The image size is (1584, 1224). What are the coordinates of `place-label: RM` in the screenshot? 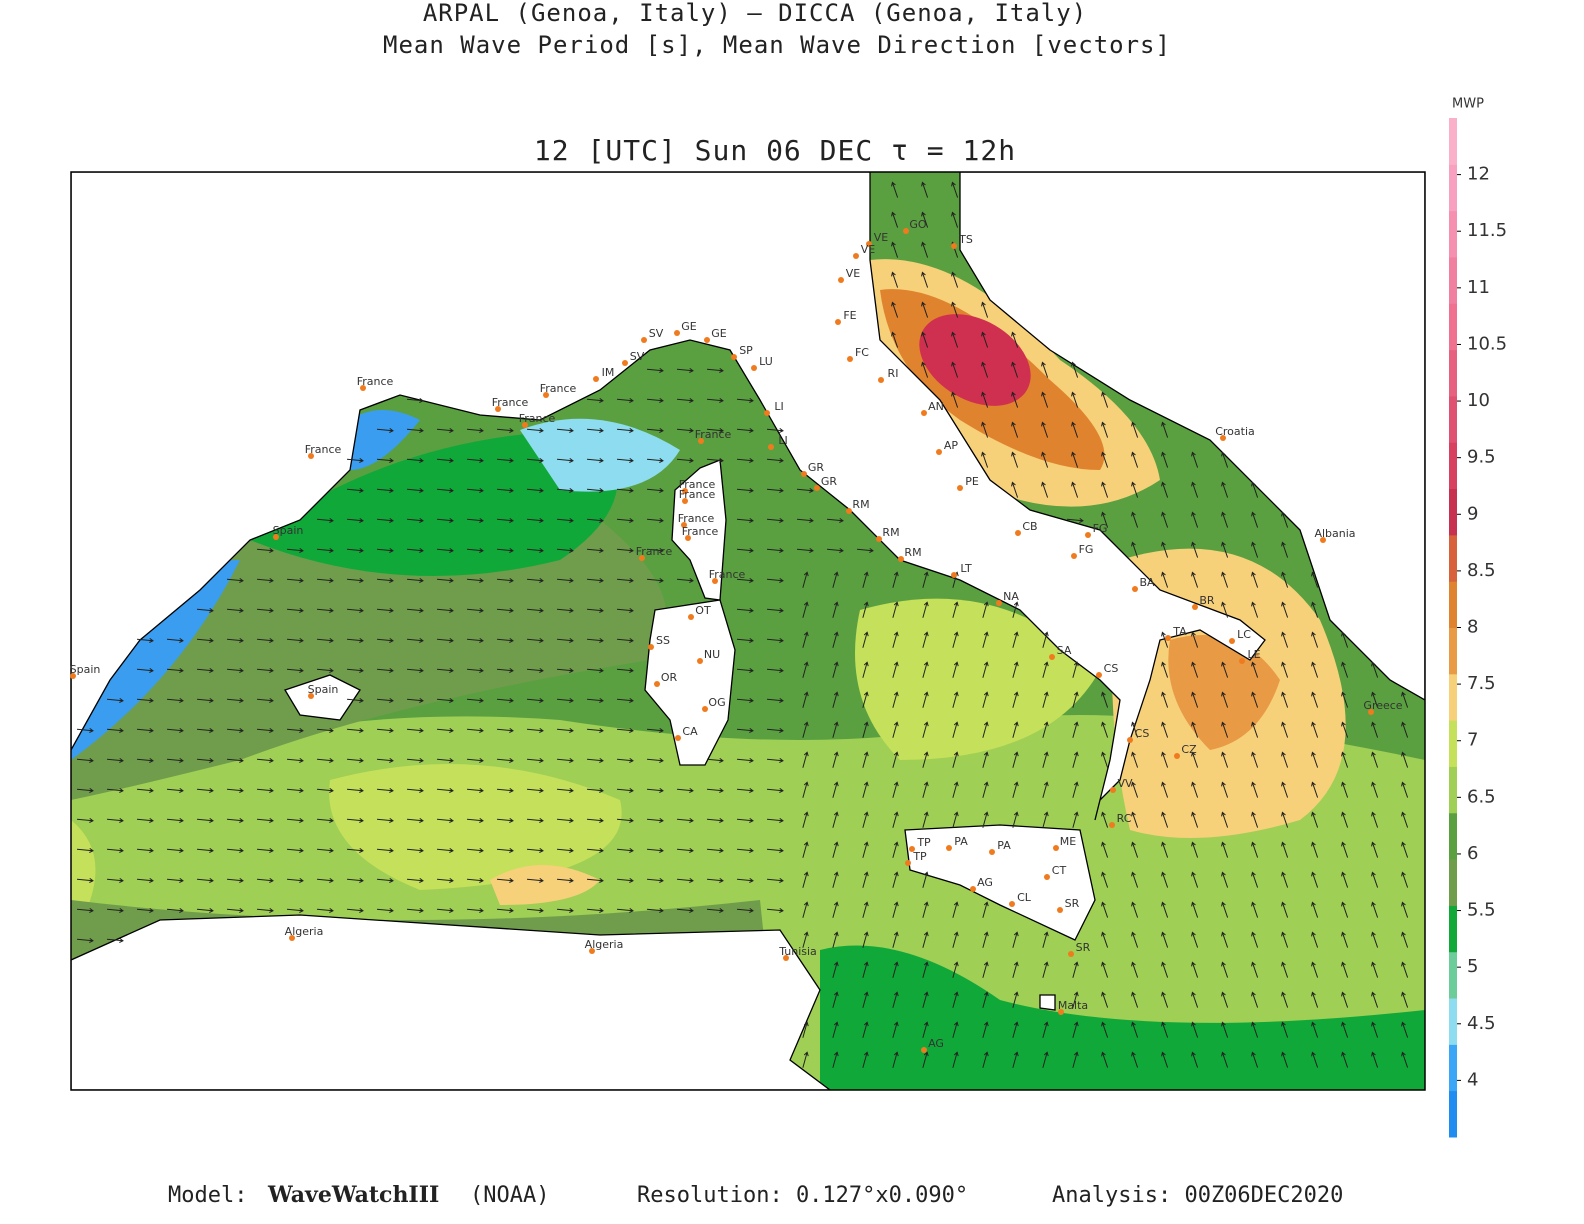 It's located at (860, 504).